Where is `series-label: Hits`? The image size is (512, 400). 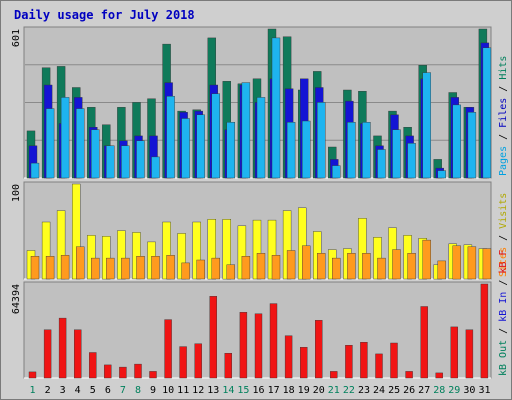 series-label: Hits is located at coordinates (503, 68).